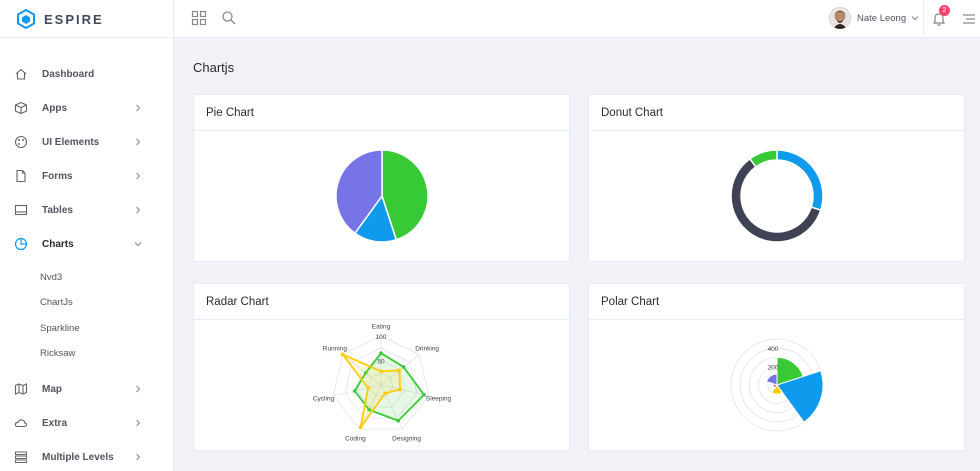 The image size is (980, 471). Describe the element at coordinates (939, 19) in the screenshot. I see `bell-icon` at that location.